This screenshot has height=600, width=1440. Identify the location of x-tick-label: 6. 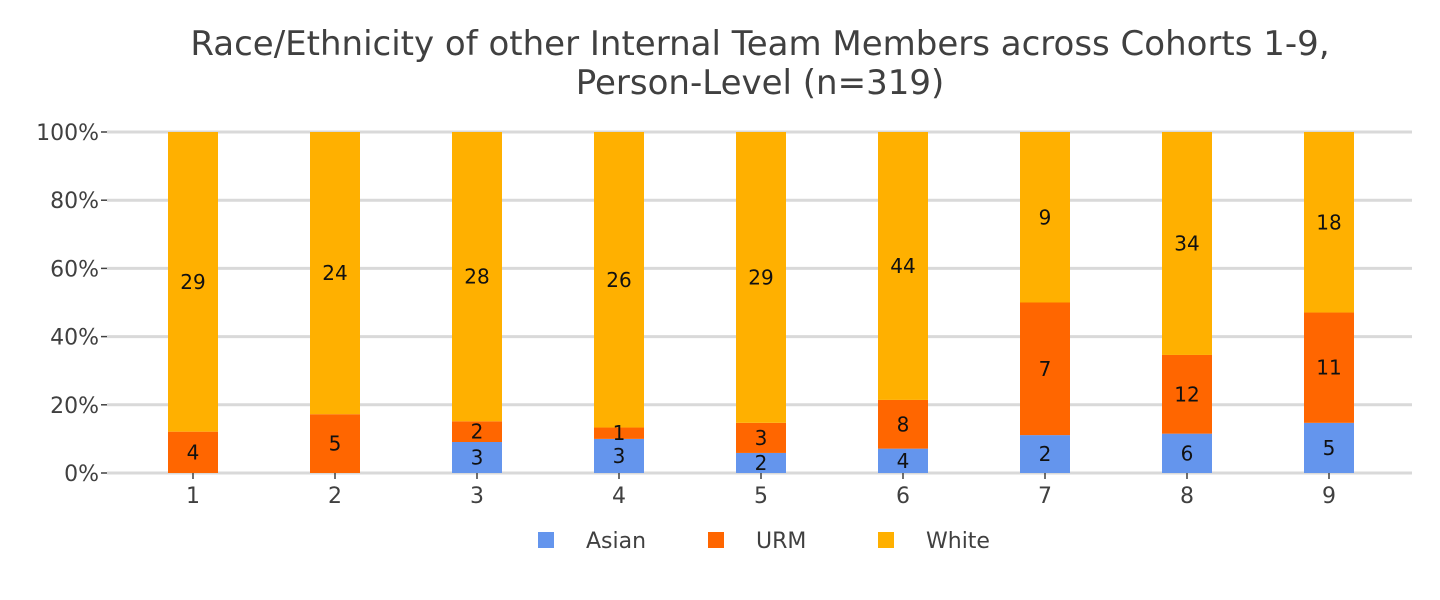
(903, 496).